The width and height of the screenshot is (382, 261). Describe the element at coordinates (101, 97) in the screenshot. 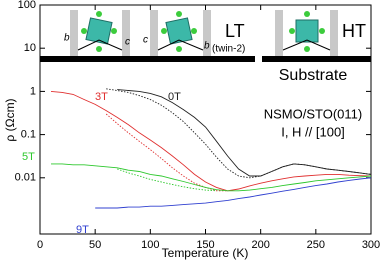

I see `series-label: 3T` at that location.